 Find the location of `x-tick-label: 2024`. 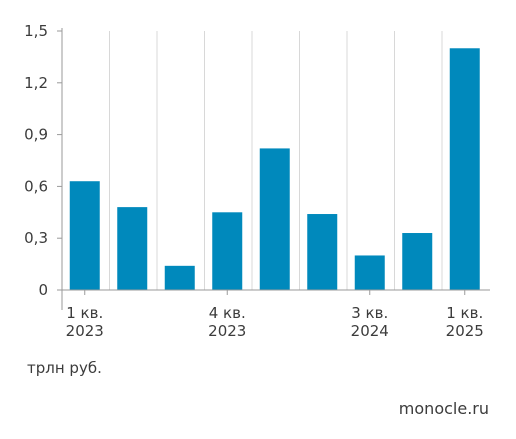

x-tick-label: 2024 is located at coordinates (370, 331).